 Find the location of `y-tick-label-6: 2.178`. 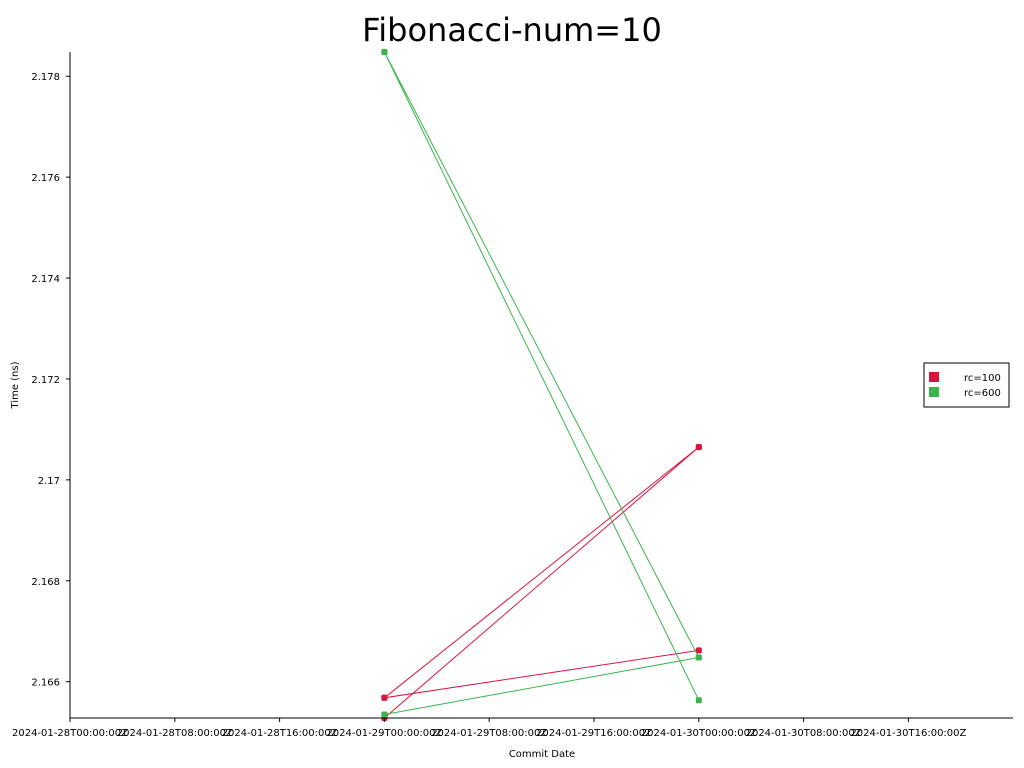

y-tick-label-6: 2.178 is located at coordinates (45, 77).